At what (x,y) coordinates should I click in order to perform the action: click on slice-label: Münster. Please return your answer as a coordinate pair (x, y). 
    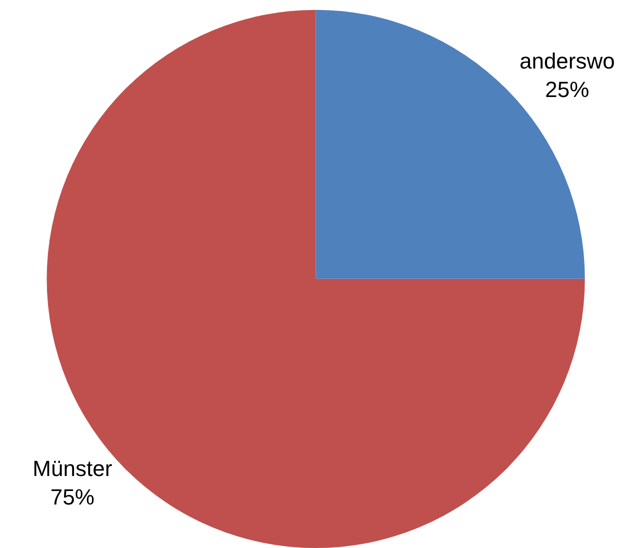
    Looking at the image, I should click on (72, 468).